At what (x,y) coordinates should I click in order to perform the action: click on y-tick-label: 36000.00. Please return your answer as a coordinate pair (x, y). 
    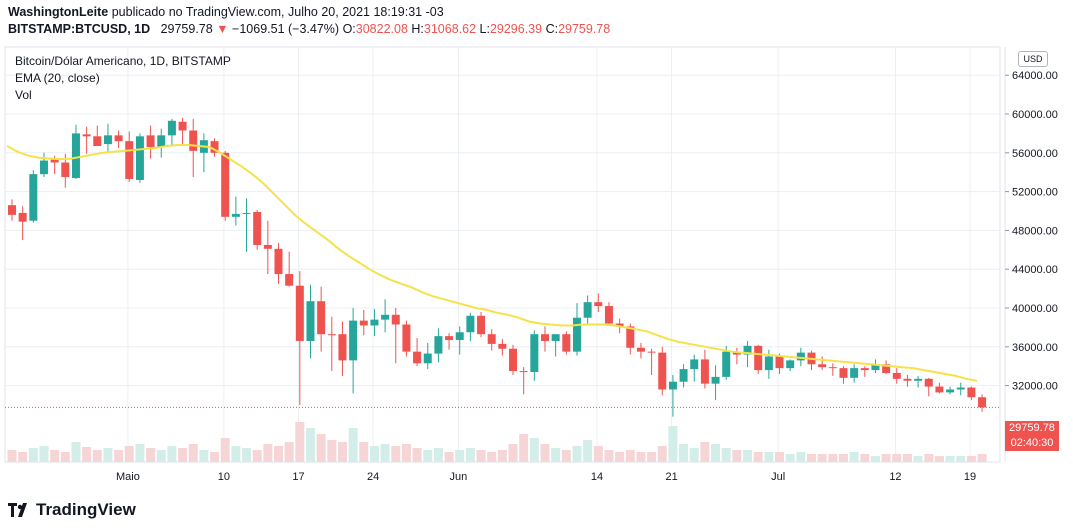
    Looking at the image, I should click on (1035, 348).